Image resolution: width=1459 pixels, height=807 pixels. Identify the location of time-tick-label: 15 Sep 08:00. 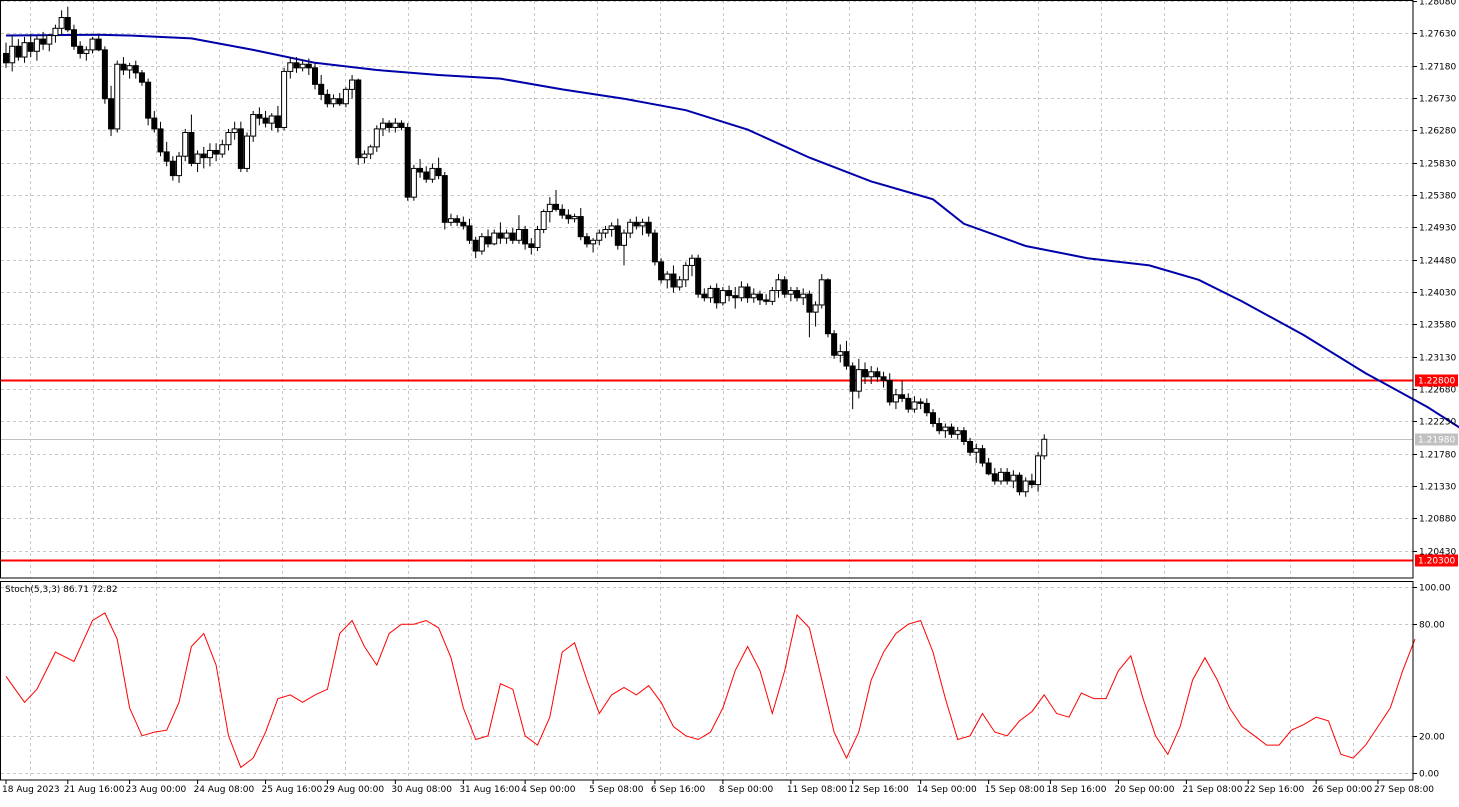
(1015, 790).